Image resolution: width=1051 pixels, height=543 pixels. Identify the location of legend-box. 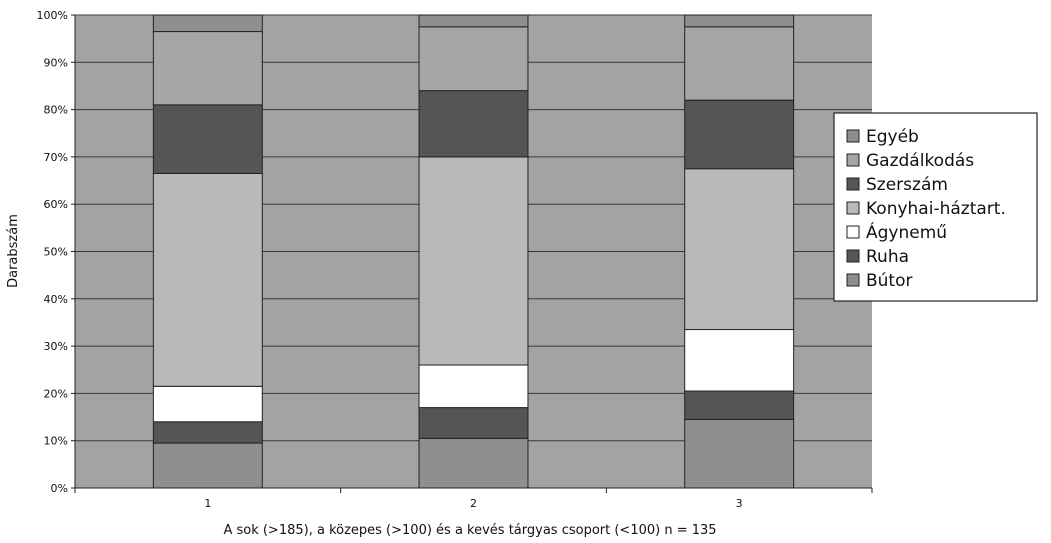
(935, 207).